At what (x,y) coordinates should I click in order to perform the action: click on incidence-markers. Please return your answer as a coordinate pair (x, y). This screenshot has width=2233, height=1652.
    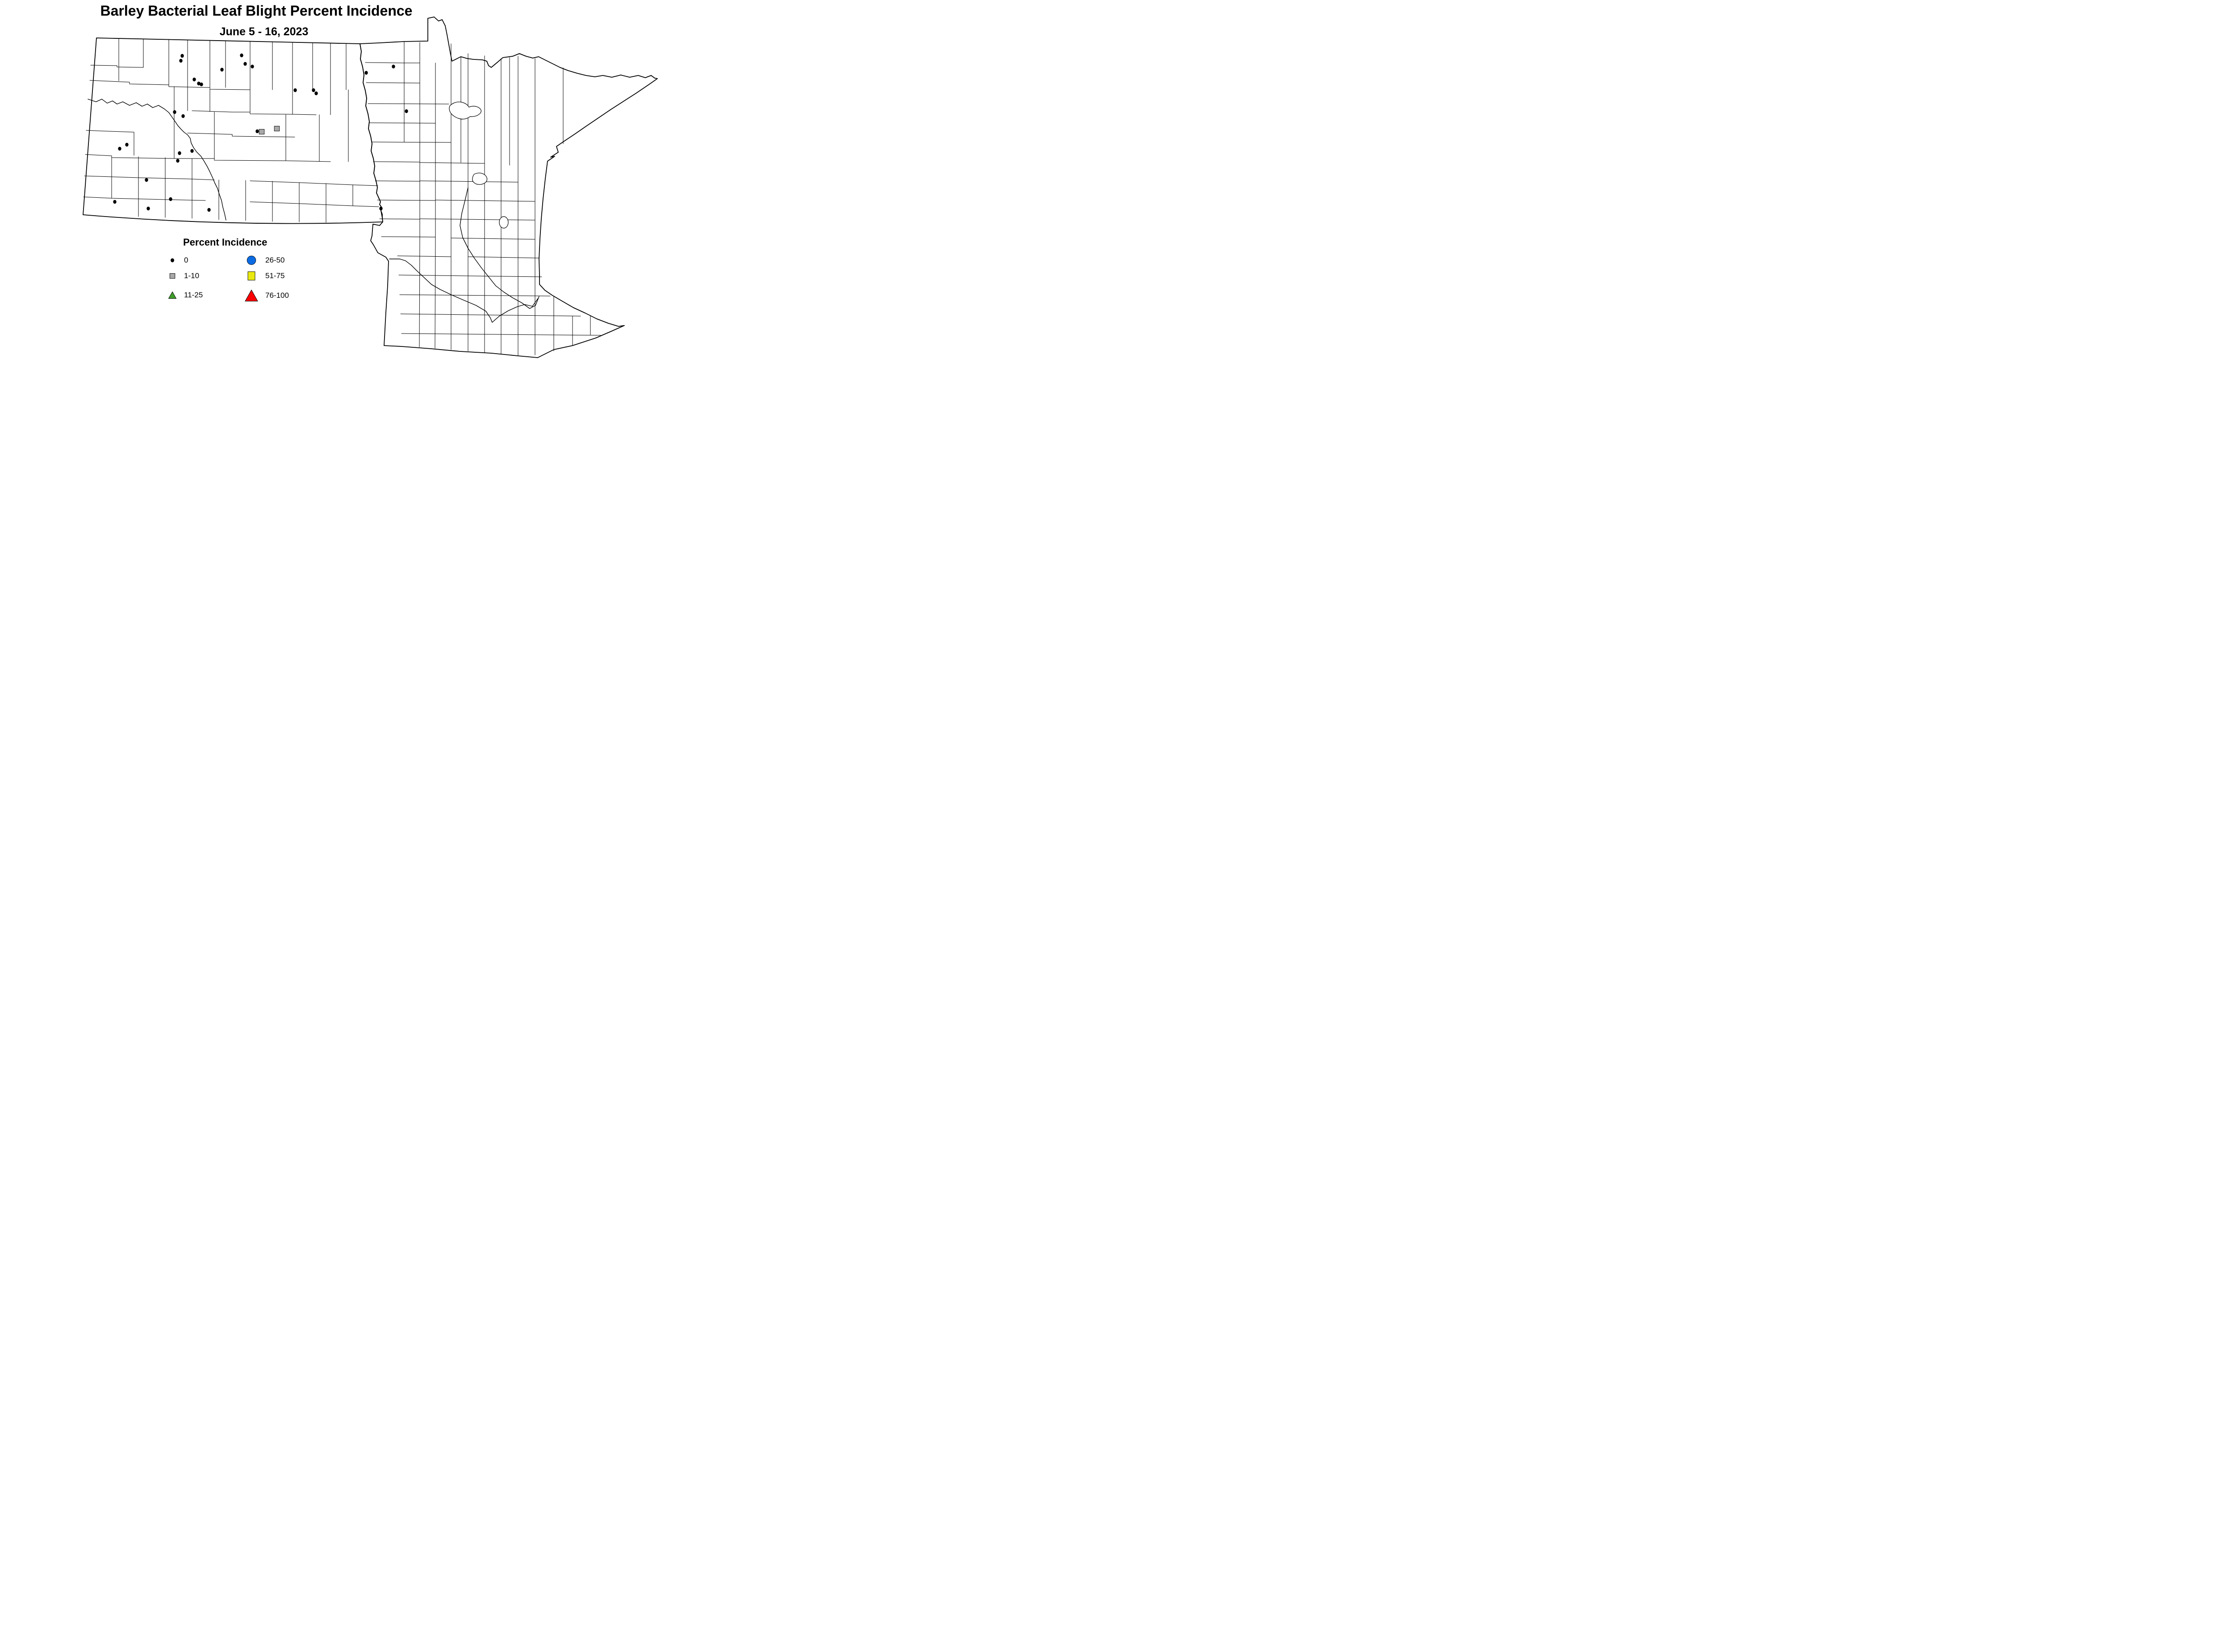
    Looking at the image, I should click on (260, 132).